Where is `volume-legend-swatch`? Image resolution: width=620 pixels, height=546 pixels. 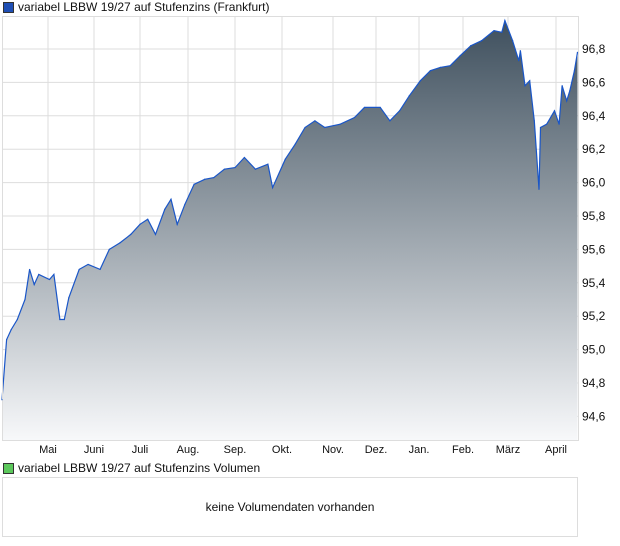 volume-legend-swatch is located at coordinates (8, 468).